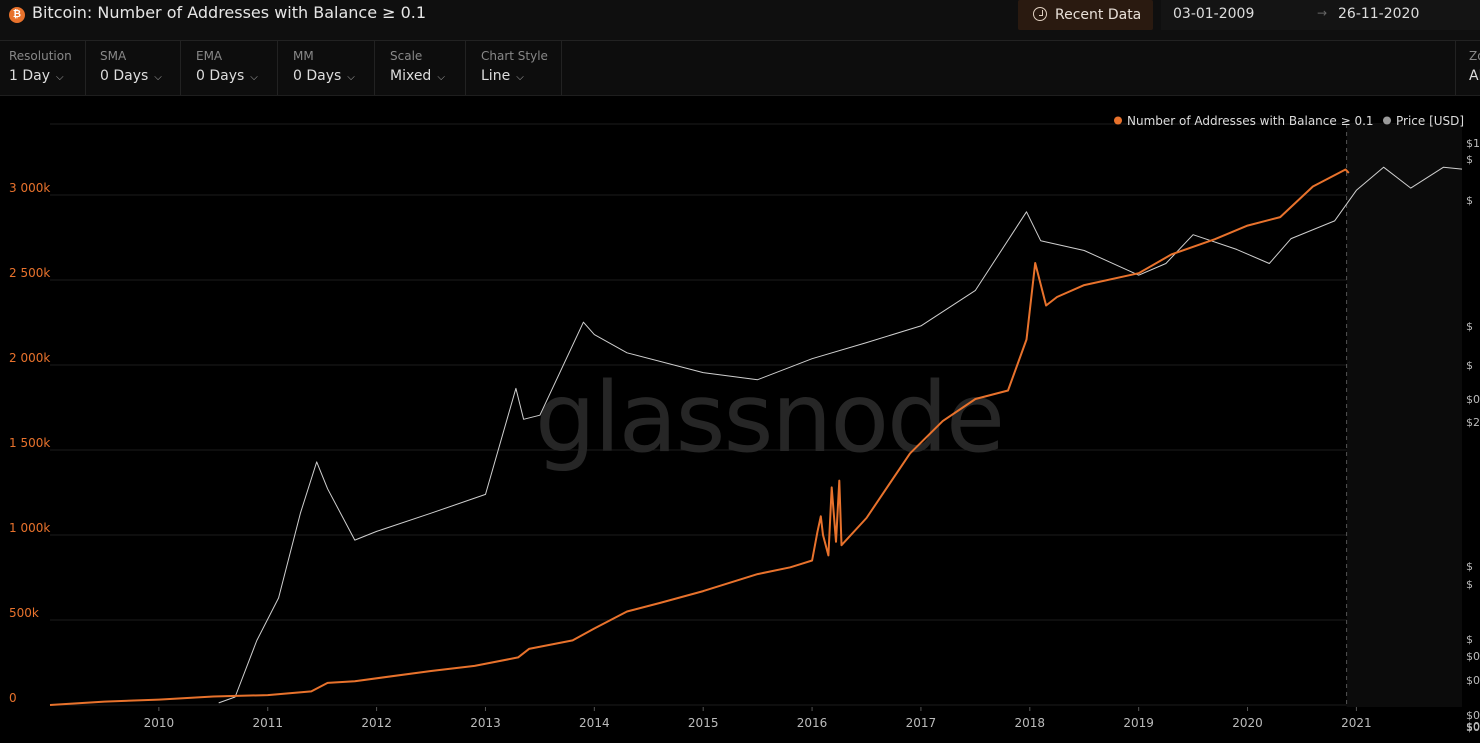  I want to click on date-range-picker: 03-01-2009 → 26-11-2020, so click(1320, 15).